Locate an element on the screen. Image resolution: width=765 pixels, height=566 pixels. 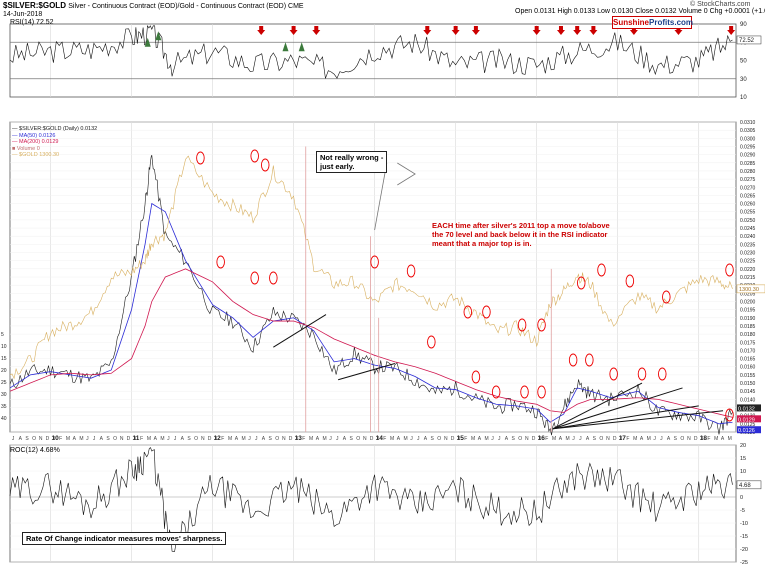
main-right-tick: 0.0225 is located at coordinates (748, 262).